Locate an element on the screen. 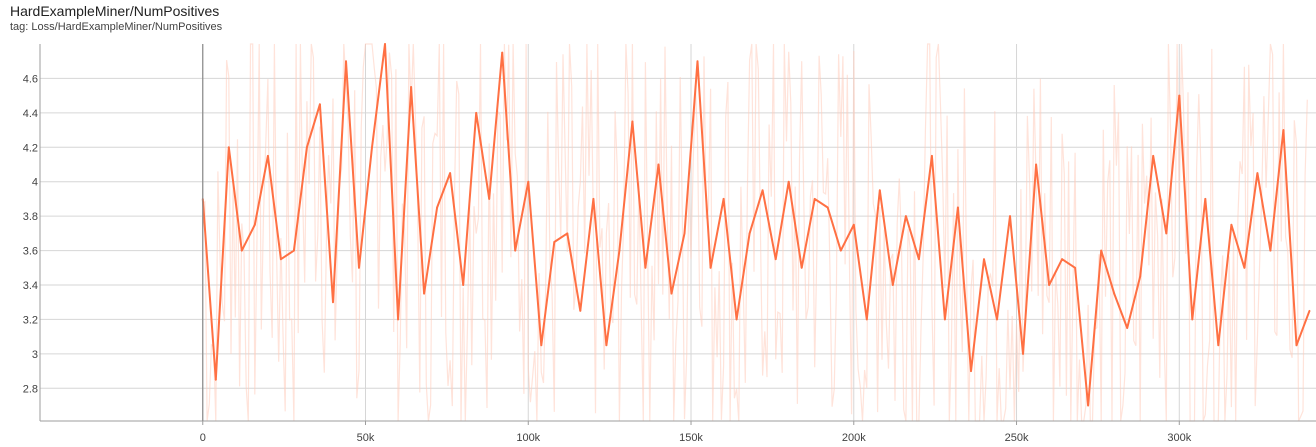  x-tick-label: 0 is located at coordinates (203, 438).